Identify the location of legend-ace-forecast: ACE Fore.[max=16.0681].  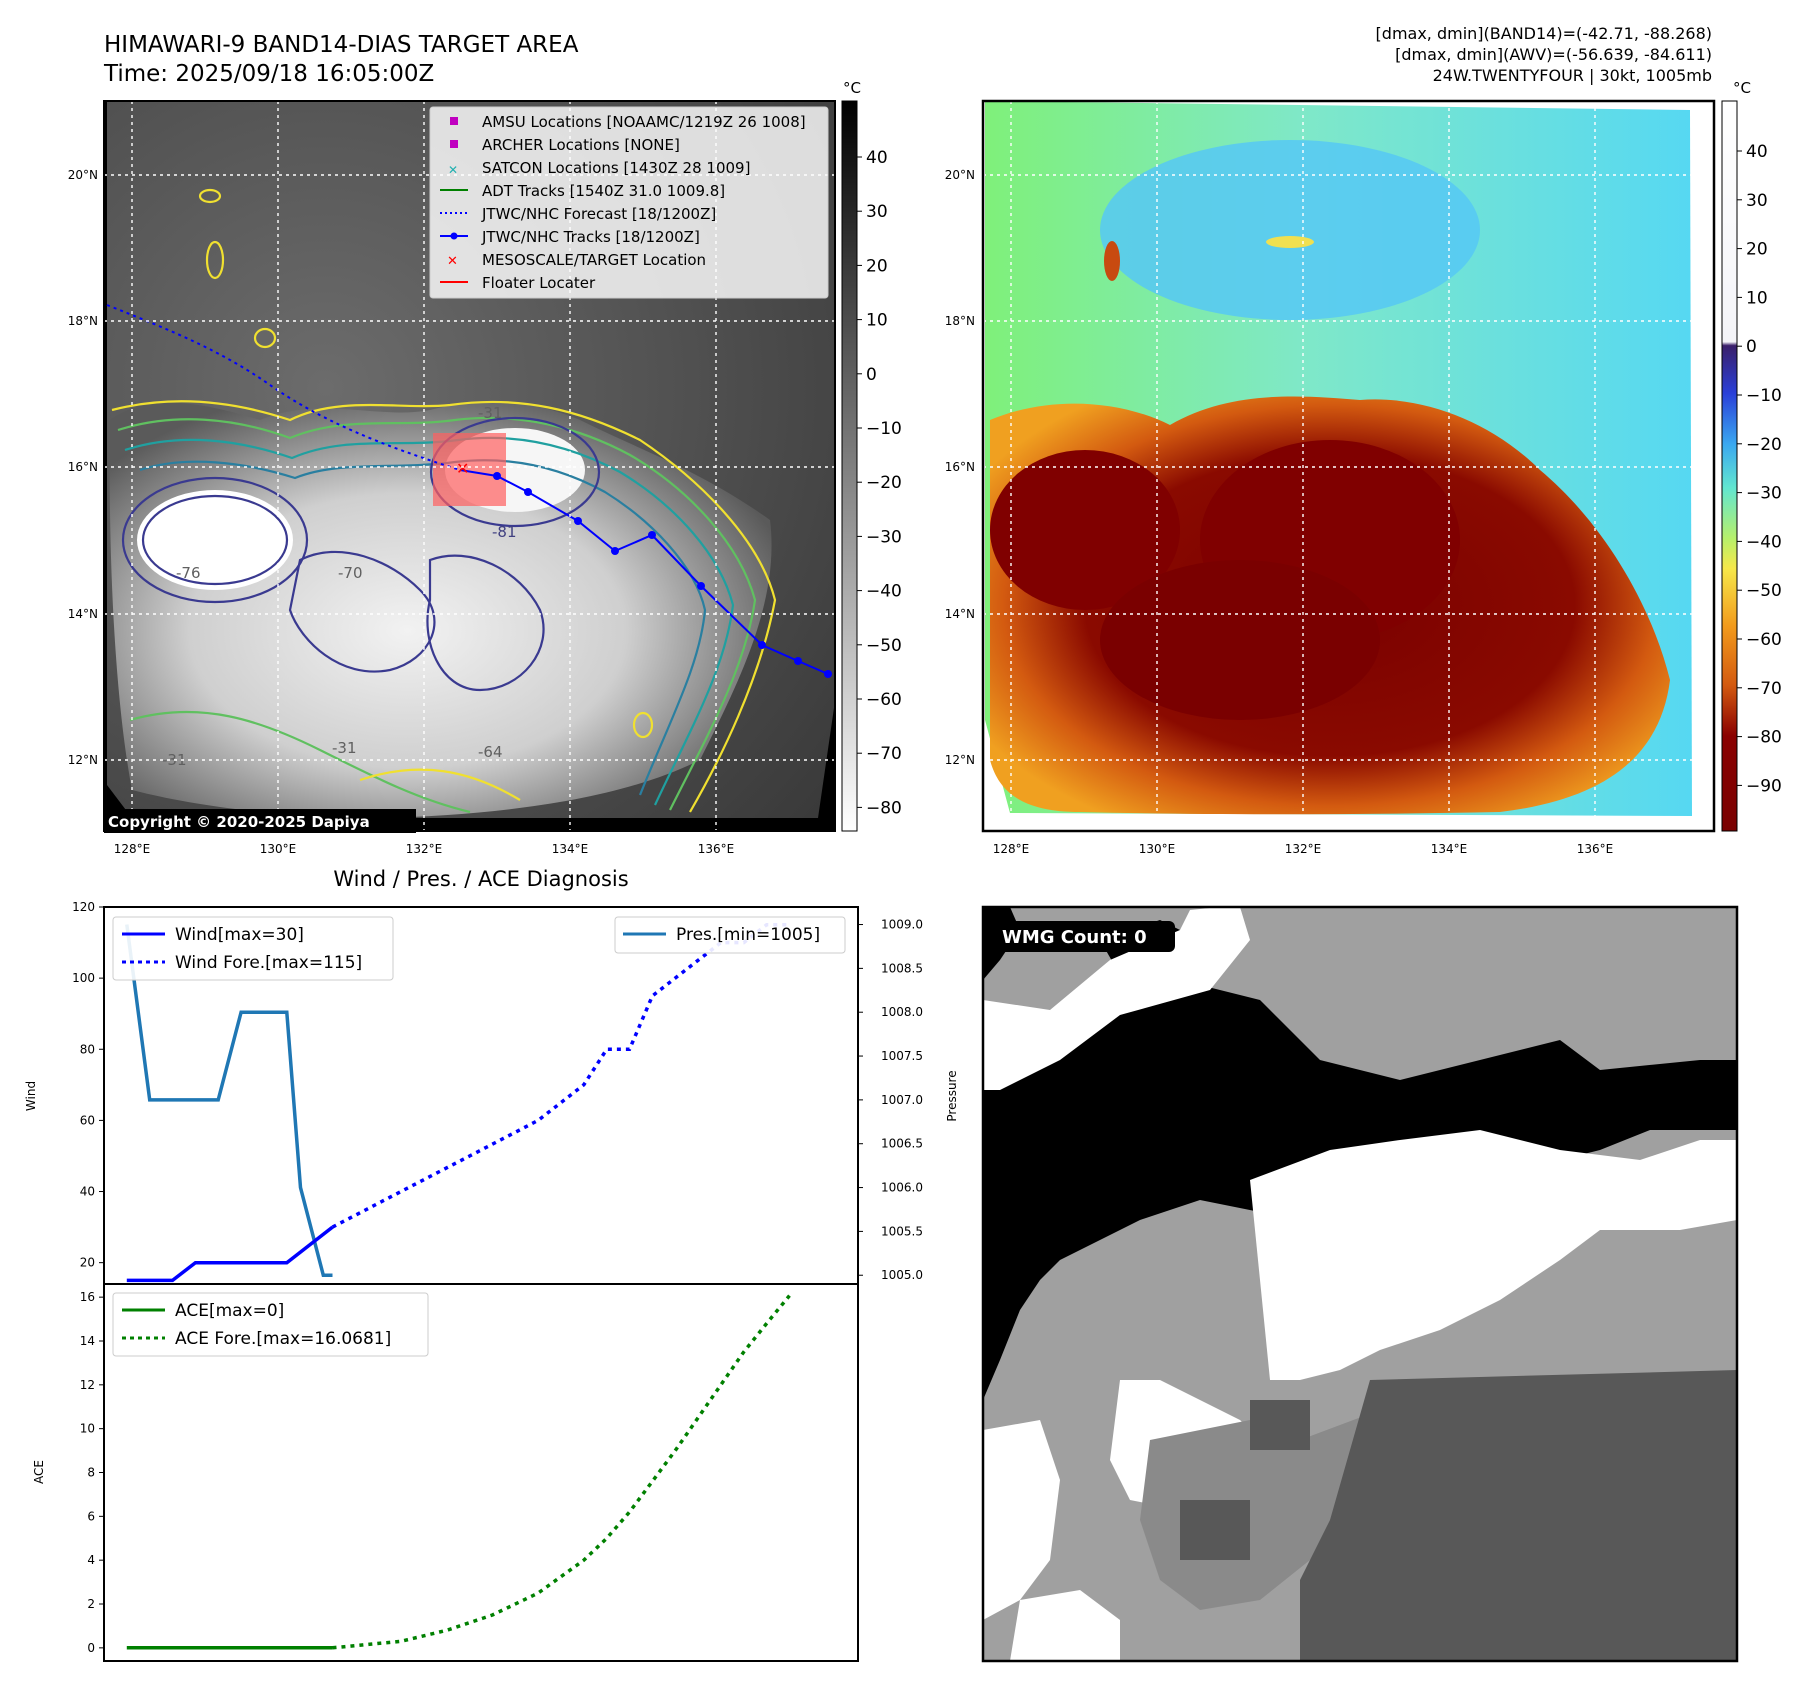
(283, 1339).